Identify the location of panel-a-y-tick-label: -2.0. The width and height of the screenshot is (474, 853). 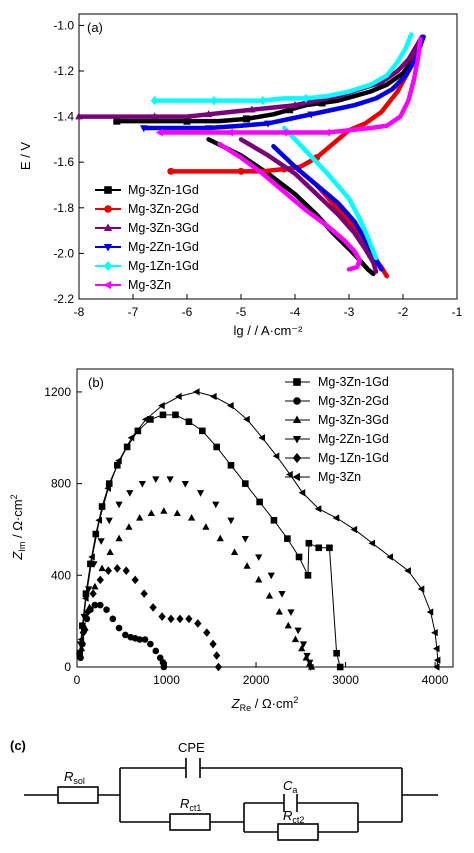
(63, 253).